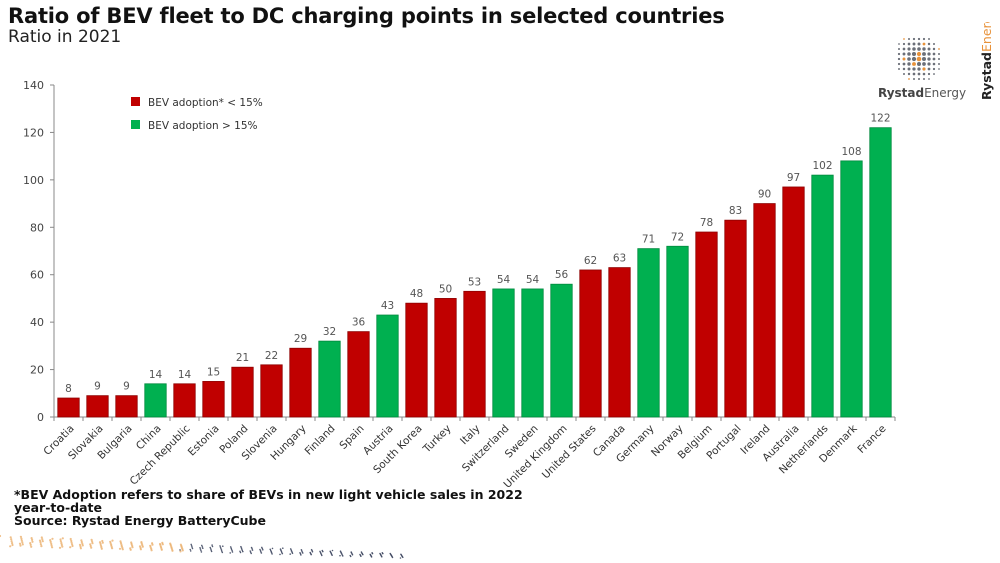 This screenshot has height=563, width=1000. I want to click on bar-poland, so click(242, 392).